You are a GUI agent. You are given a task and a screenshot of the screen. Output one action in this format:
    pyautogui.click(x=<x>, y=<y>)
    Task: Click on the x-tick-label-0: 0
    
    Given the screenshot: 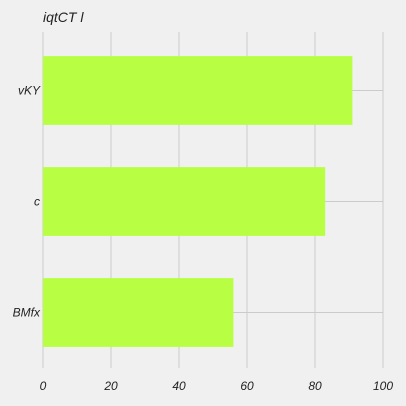 What is the action you would take?
    pyautogui.click(x=43, y=386)
    